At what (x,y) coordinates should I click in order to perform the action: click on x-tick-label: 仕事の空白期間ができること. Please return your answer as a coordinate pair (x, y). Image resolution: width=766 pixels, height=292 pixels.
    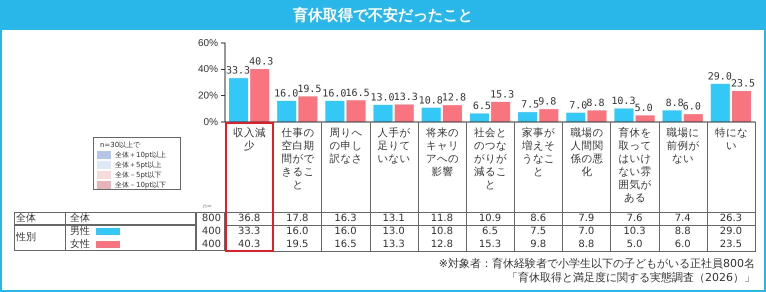
    Looking at the image, I should click on (298, 159).